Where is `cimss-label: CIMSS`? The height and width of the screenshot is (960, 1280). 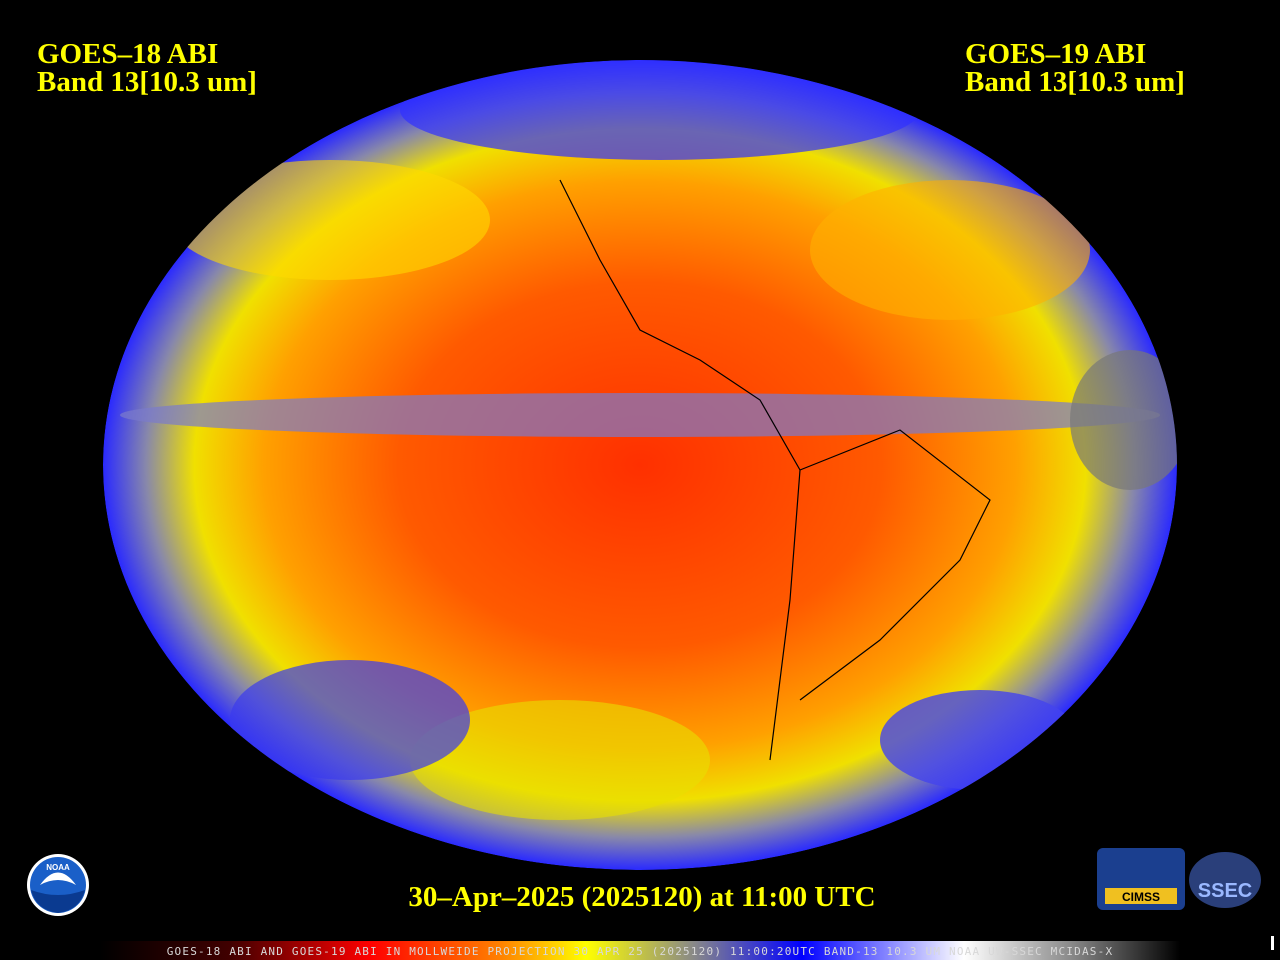
cimss-label: CIMSS is located at coordinates (1141, 897).